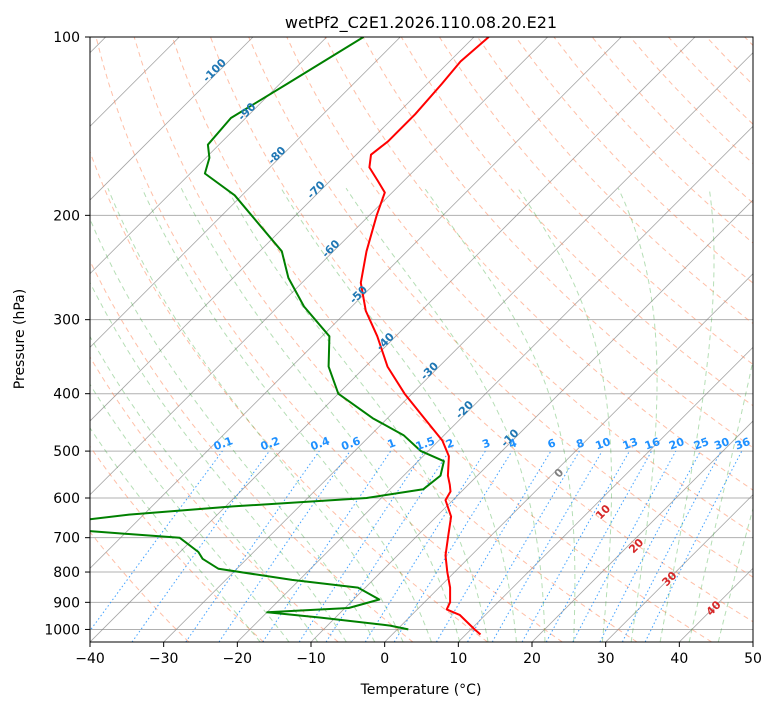 The width and height of the screenshot is (775, 708). What do you see at coordinates (320, 443) in the screenshot?
I see `mixing-ratio-label: 0.4` at bounding box center [320, 443].